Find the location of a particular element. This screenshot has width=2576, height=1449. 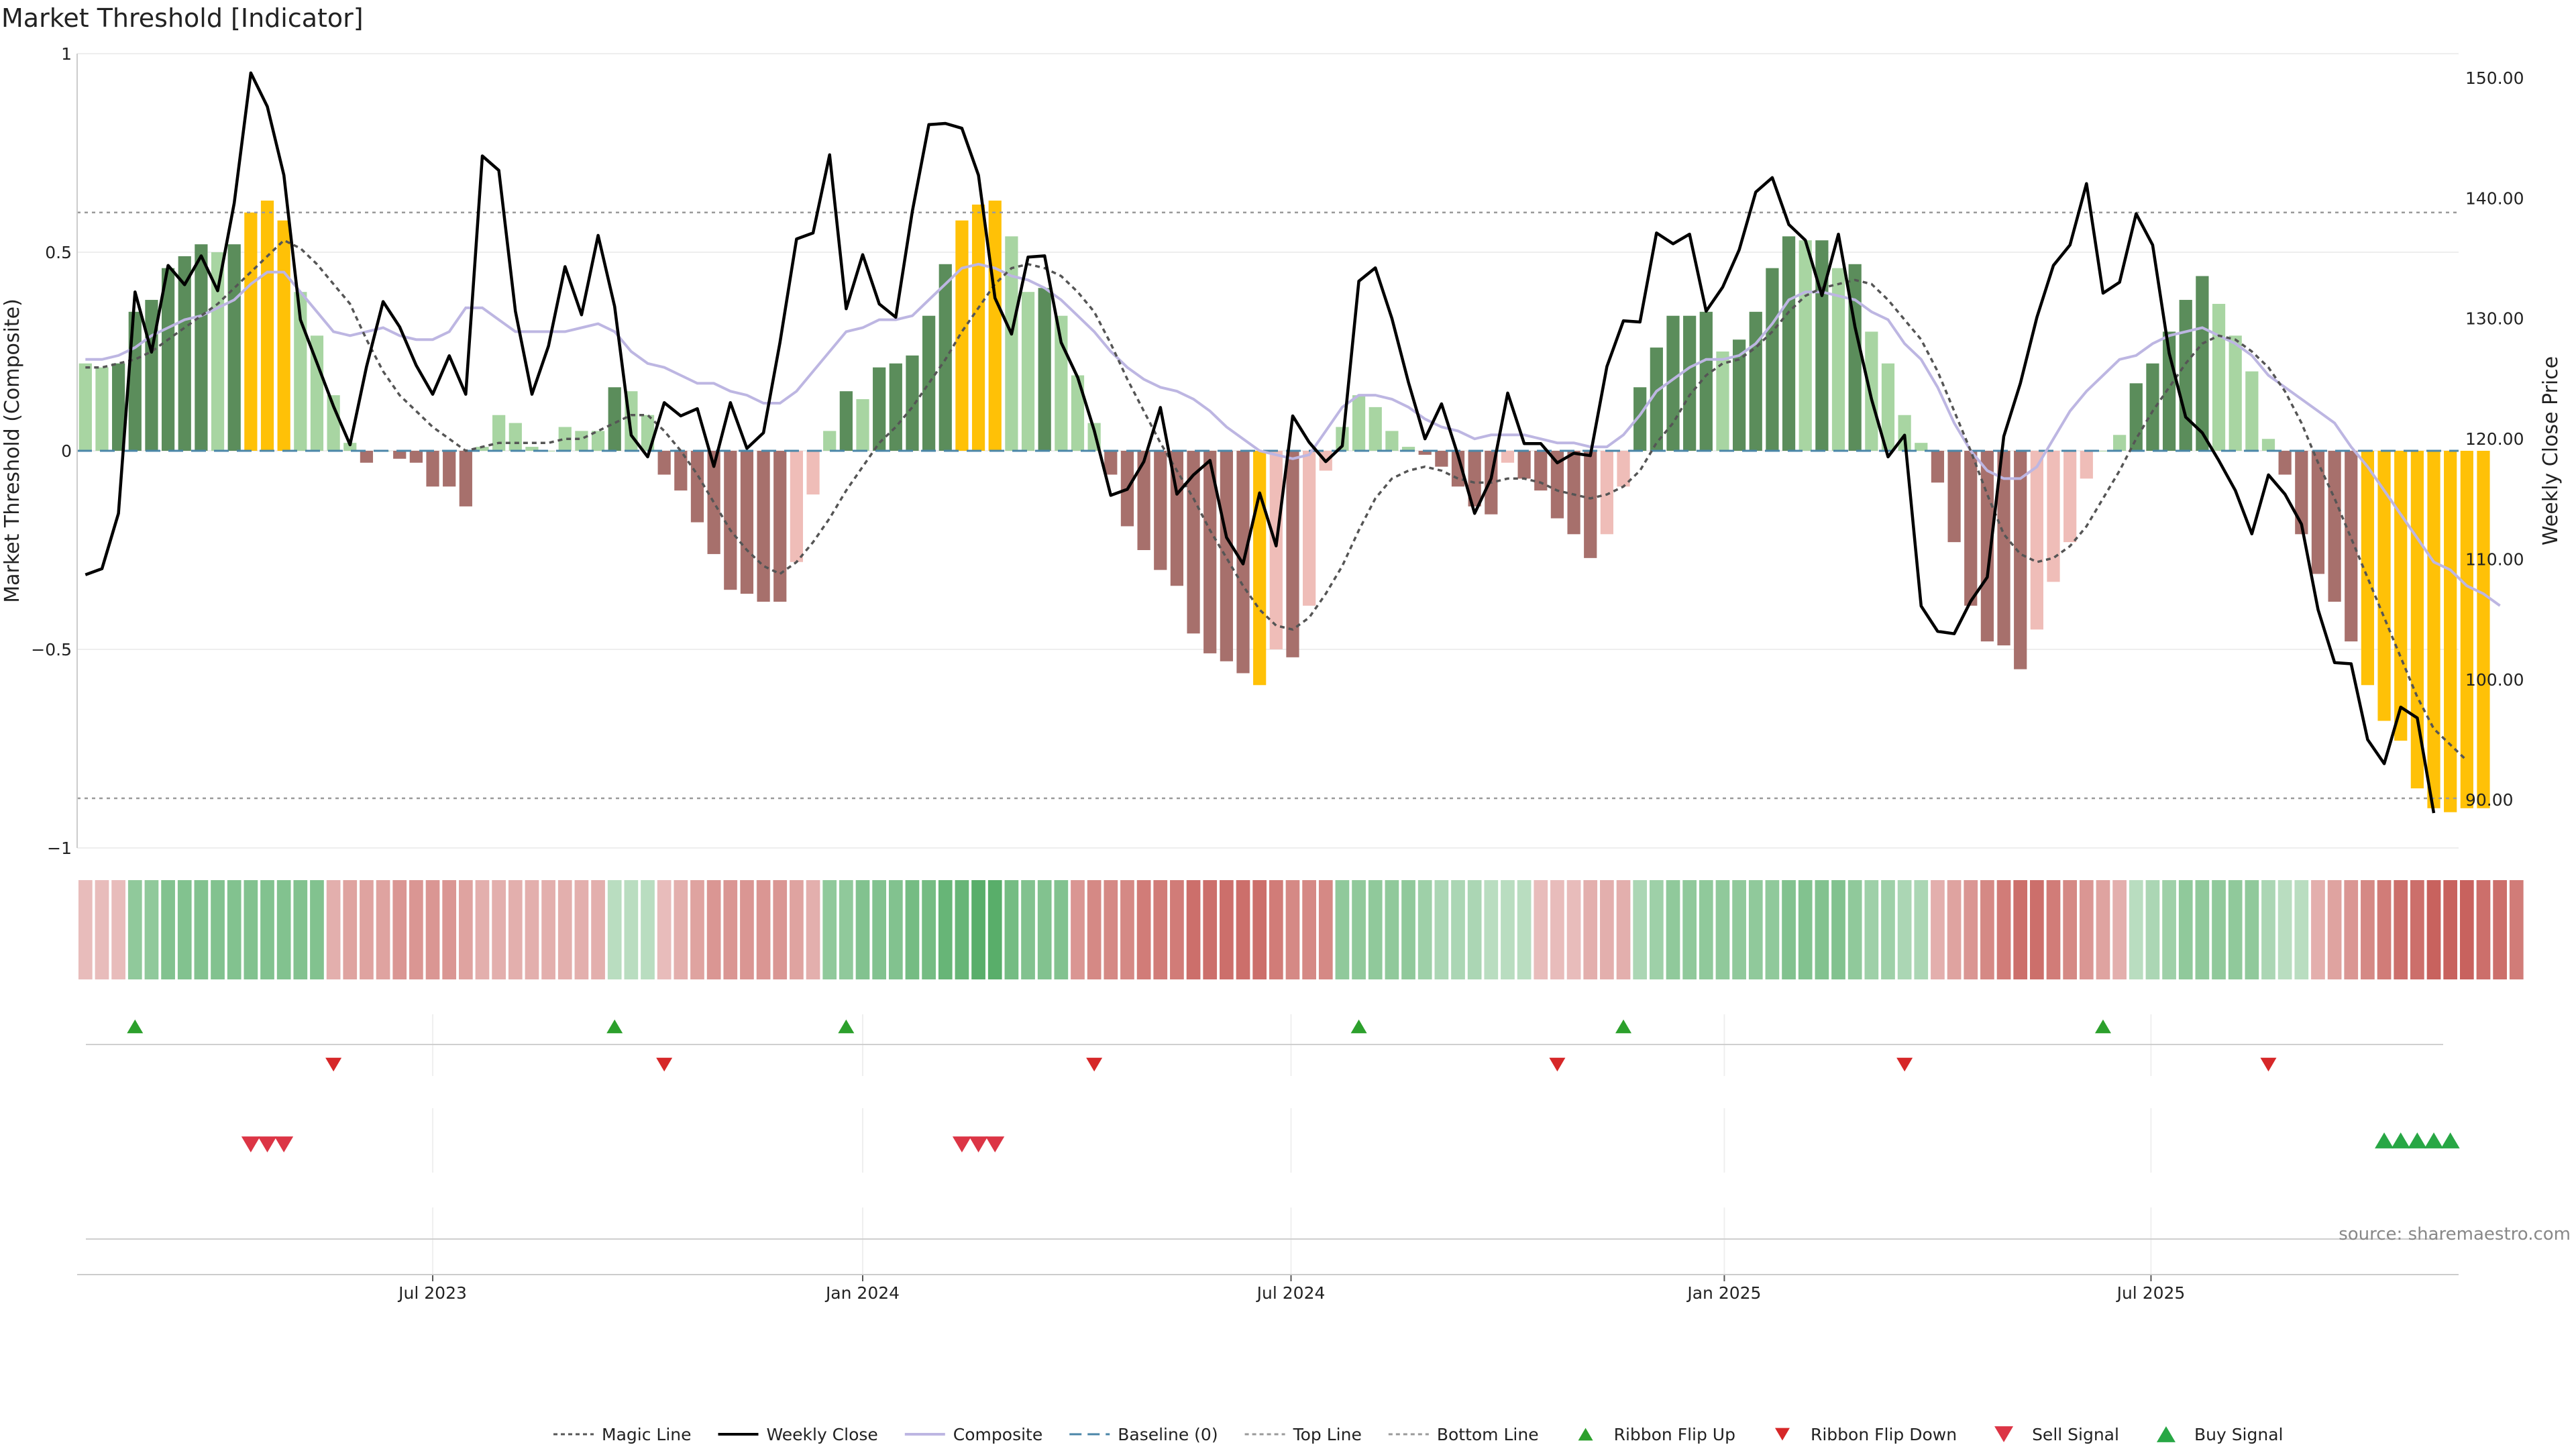

legend-item: Bottom Line is located at coordinates (1463, 1434).